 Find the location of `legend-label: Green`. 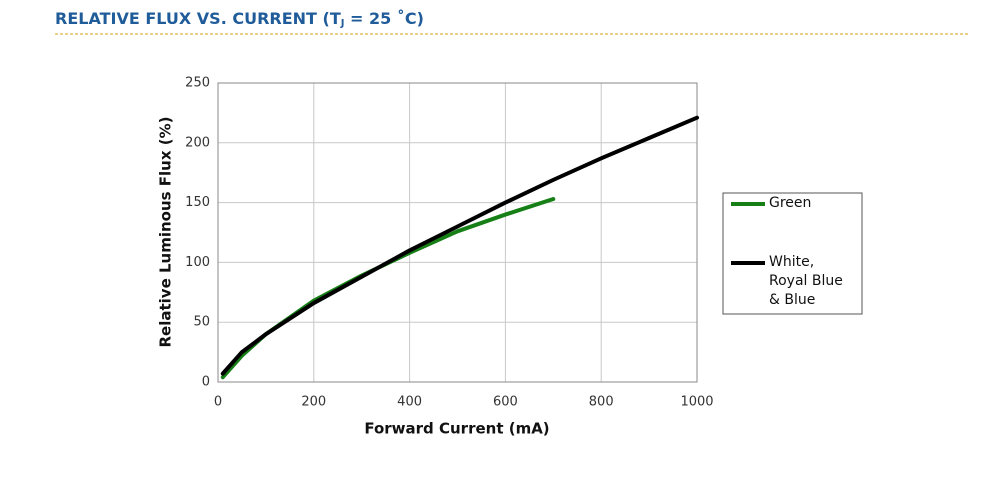

legend-label: Green is located at coordinates (790, 203).